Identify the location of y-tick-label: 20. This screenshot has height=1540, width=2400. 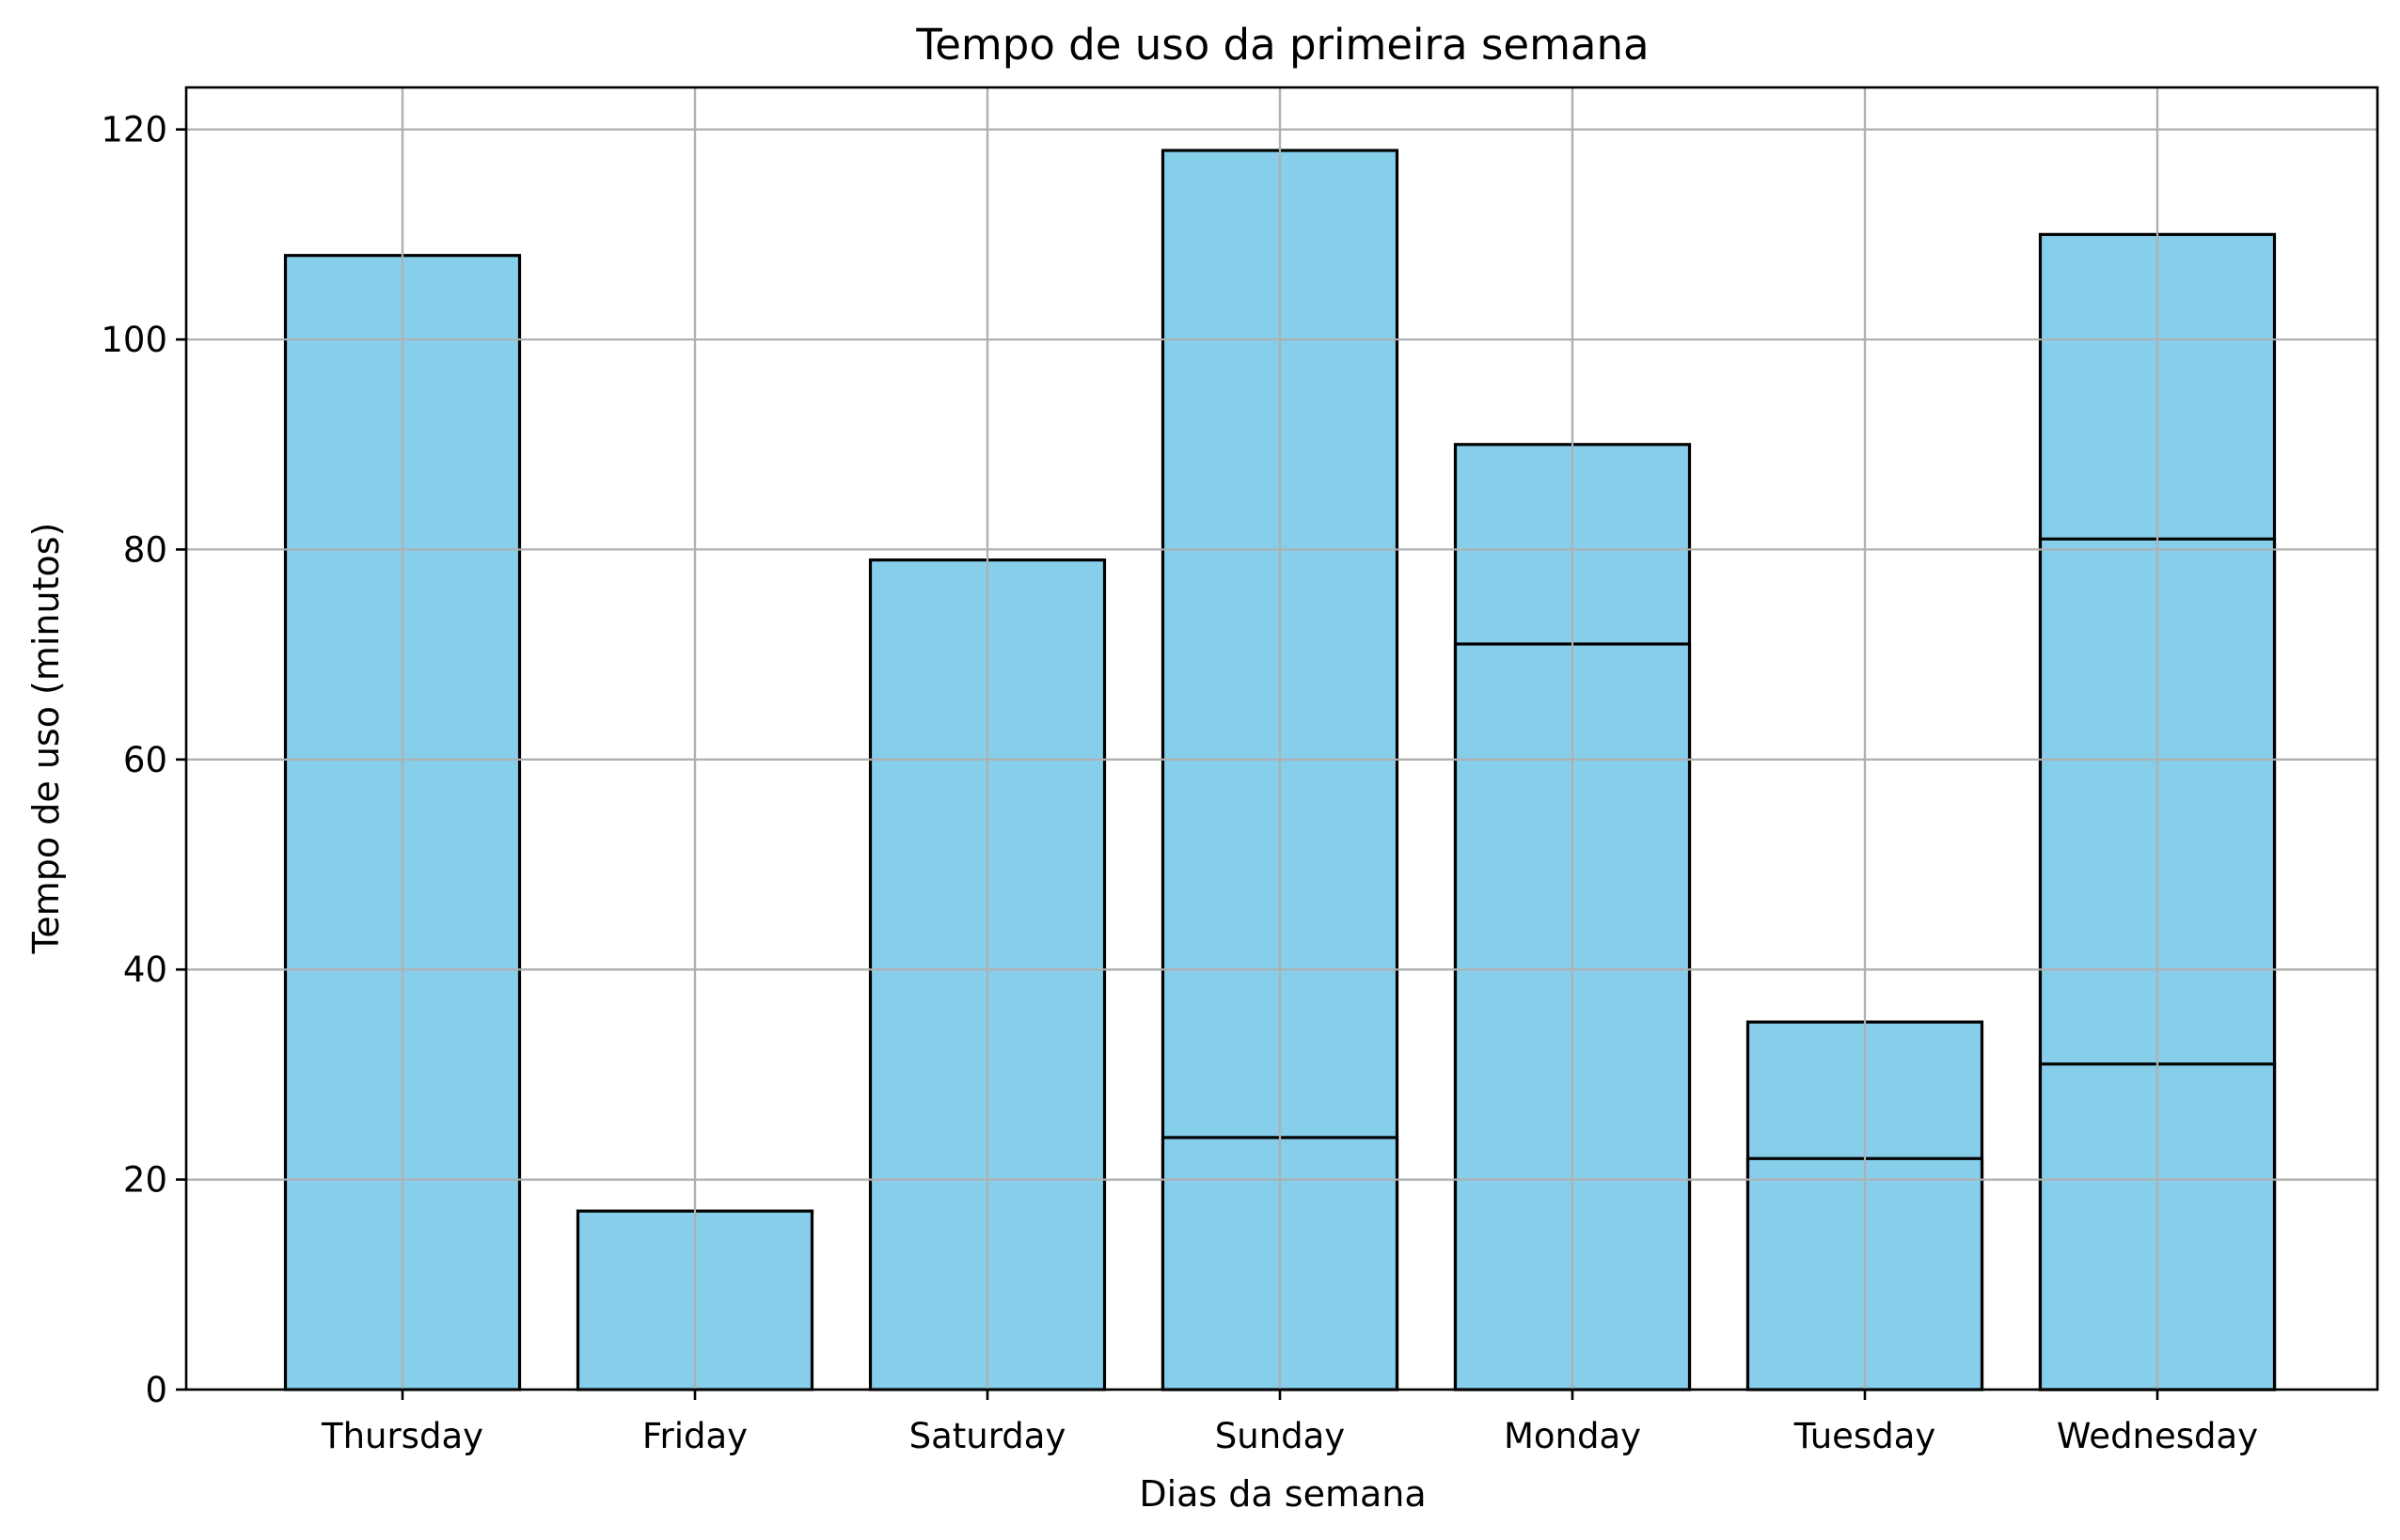
(145, 1180).